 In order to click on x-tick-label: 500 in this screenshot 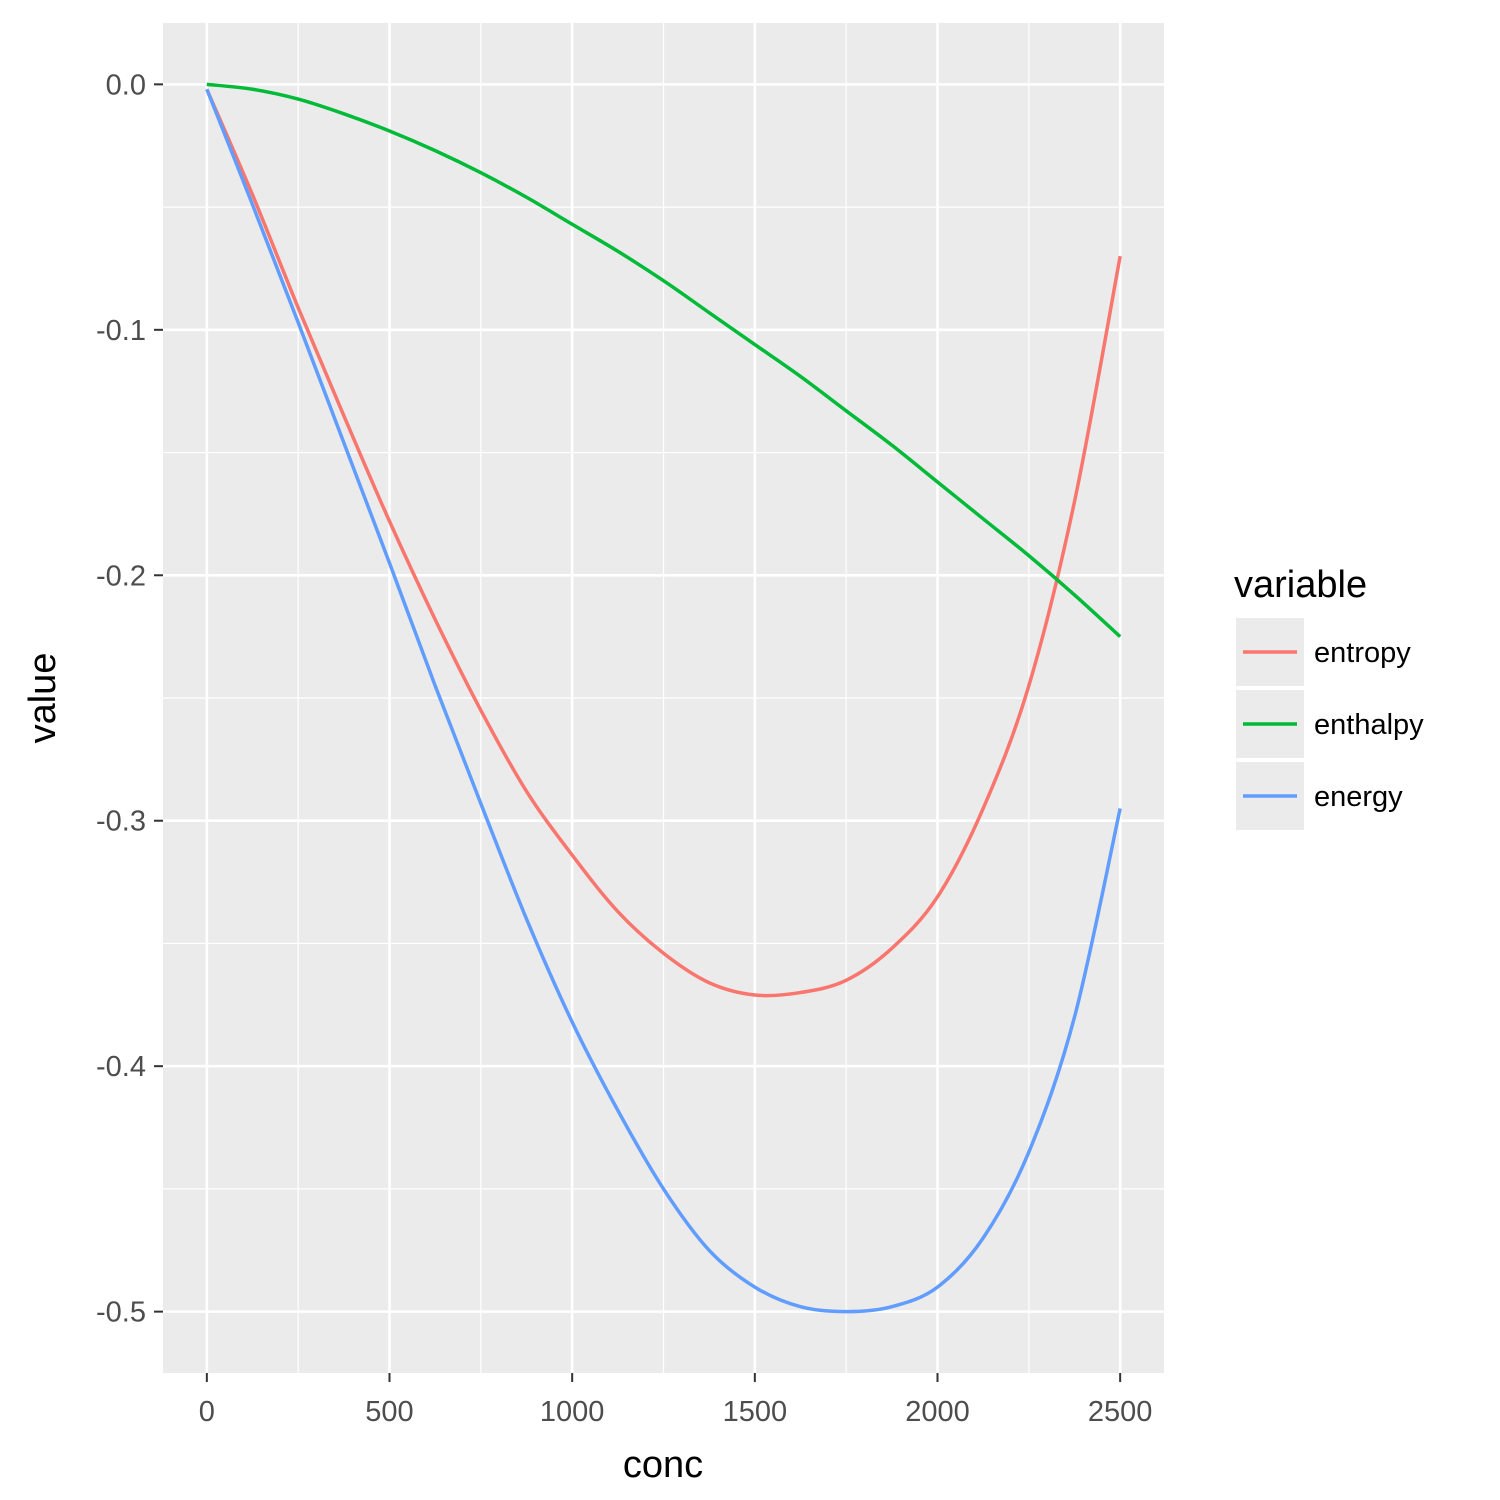, I will do `click(389, 1412)`.